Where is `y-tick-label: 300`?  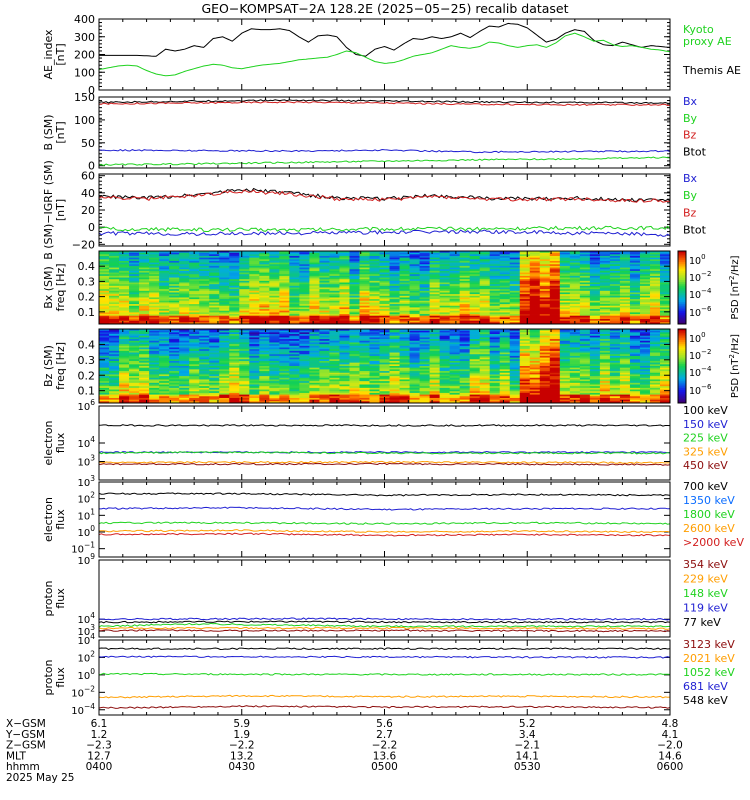
y-tick-label: 300 is located at coordinates (84, 37).